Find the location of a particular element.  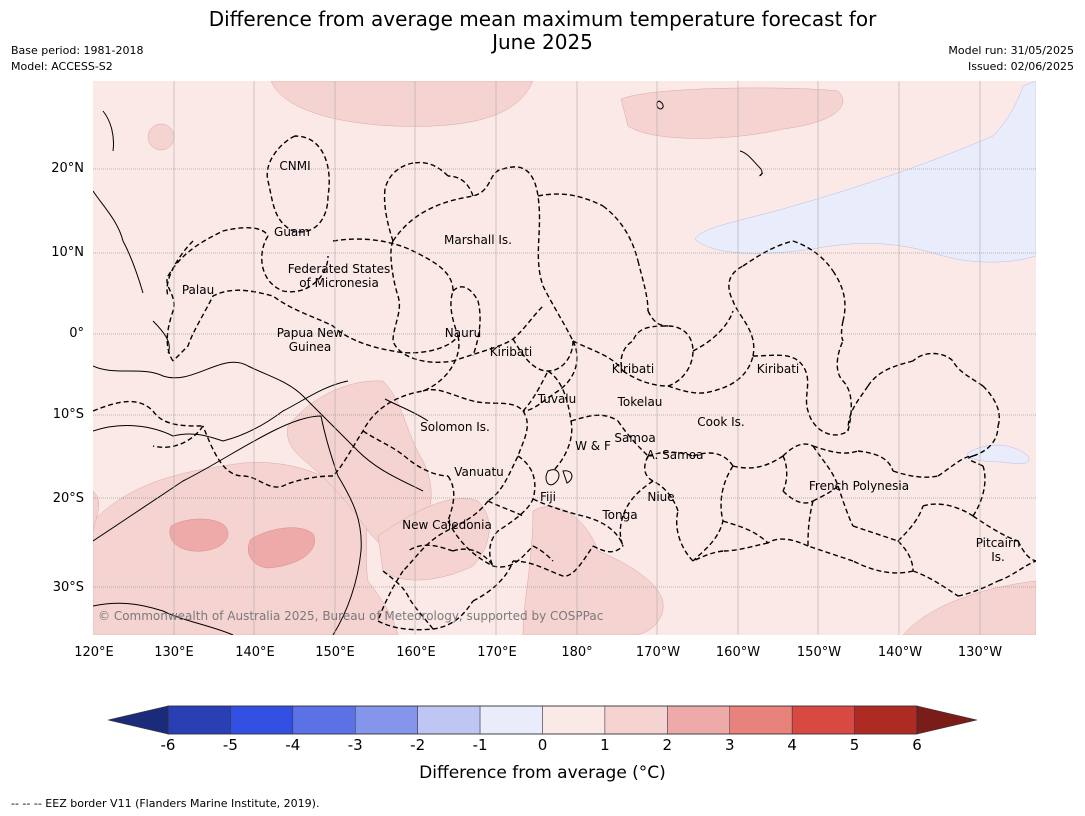

lon-label-140e: 140°E is located at coordinates (255, 652).